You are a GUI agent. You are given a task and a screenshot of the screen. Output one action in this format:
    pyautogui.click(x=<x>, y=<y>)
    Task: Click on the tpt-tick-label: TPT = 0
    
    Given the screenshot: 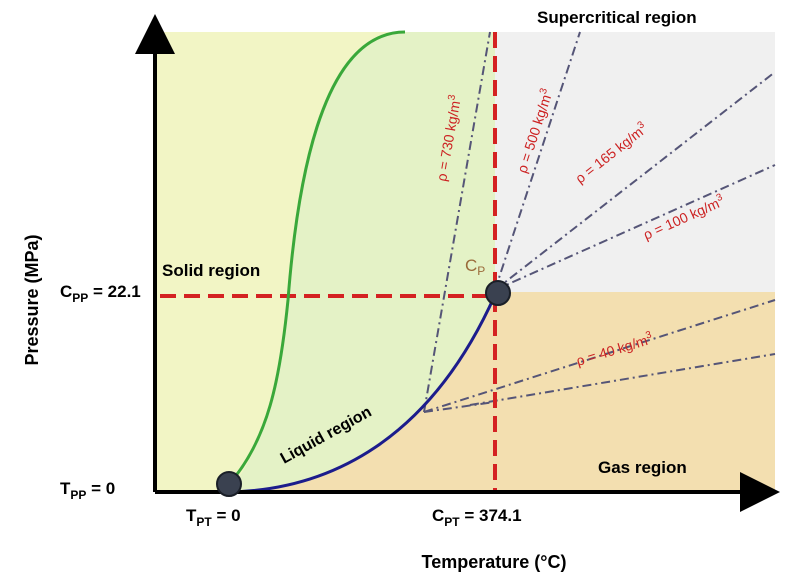 What is the action you would take?
    pyautogui.click(x=213, y=517)
    